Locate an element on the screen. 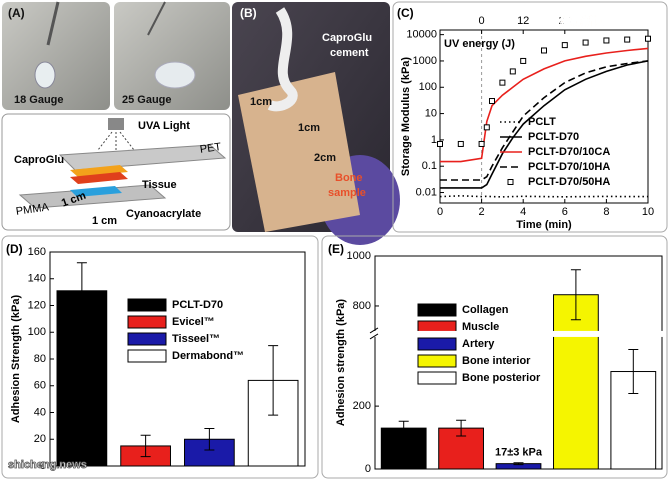 This screenshot has width=669, height=480. panel-label: (A) is located at coordinates (16, 13).